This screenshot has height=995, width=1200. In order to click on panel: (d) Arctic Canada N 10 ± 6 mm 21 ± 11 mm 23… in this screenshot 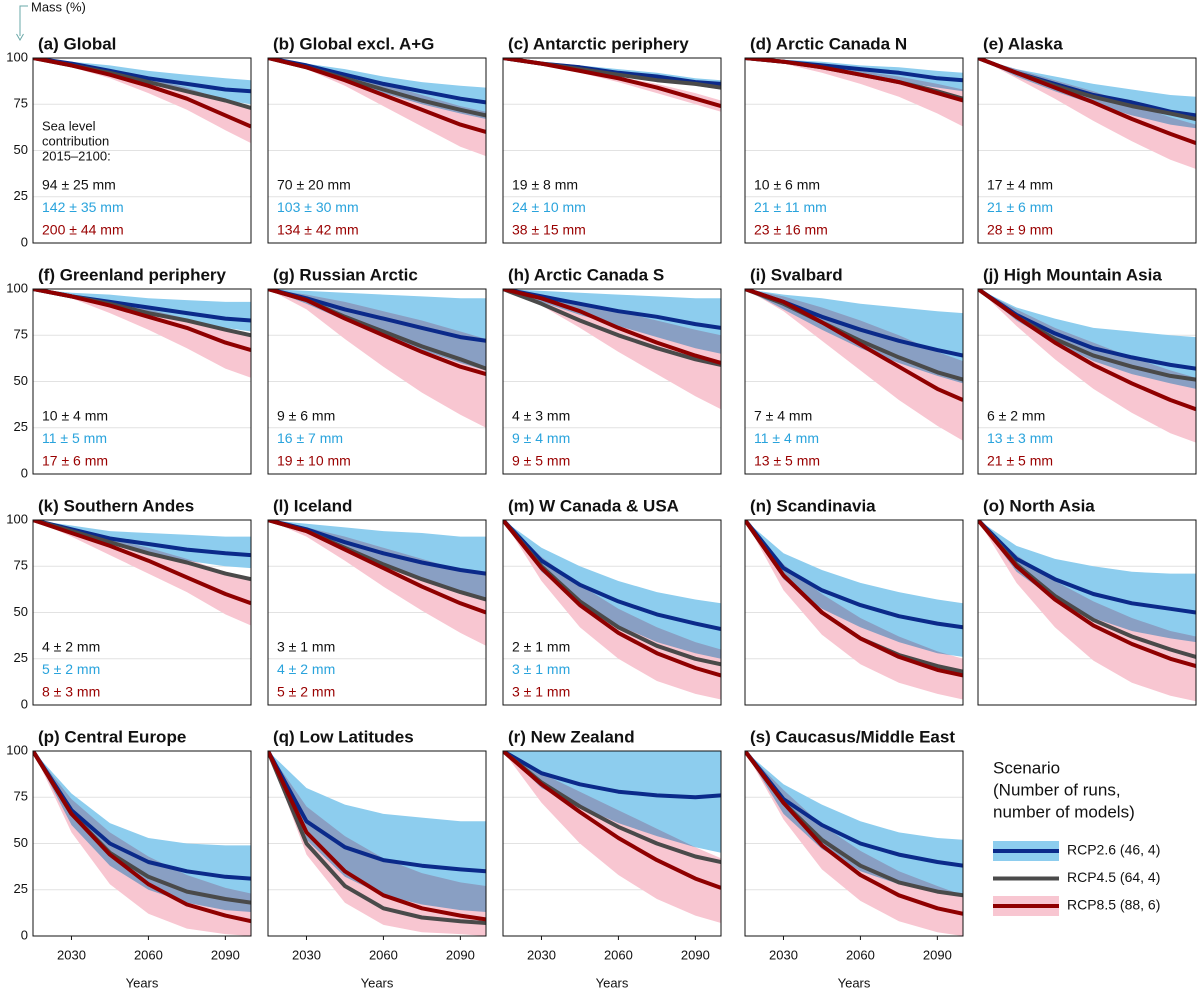, I will do `click(854, 139)`.